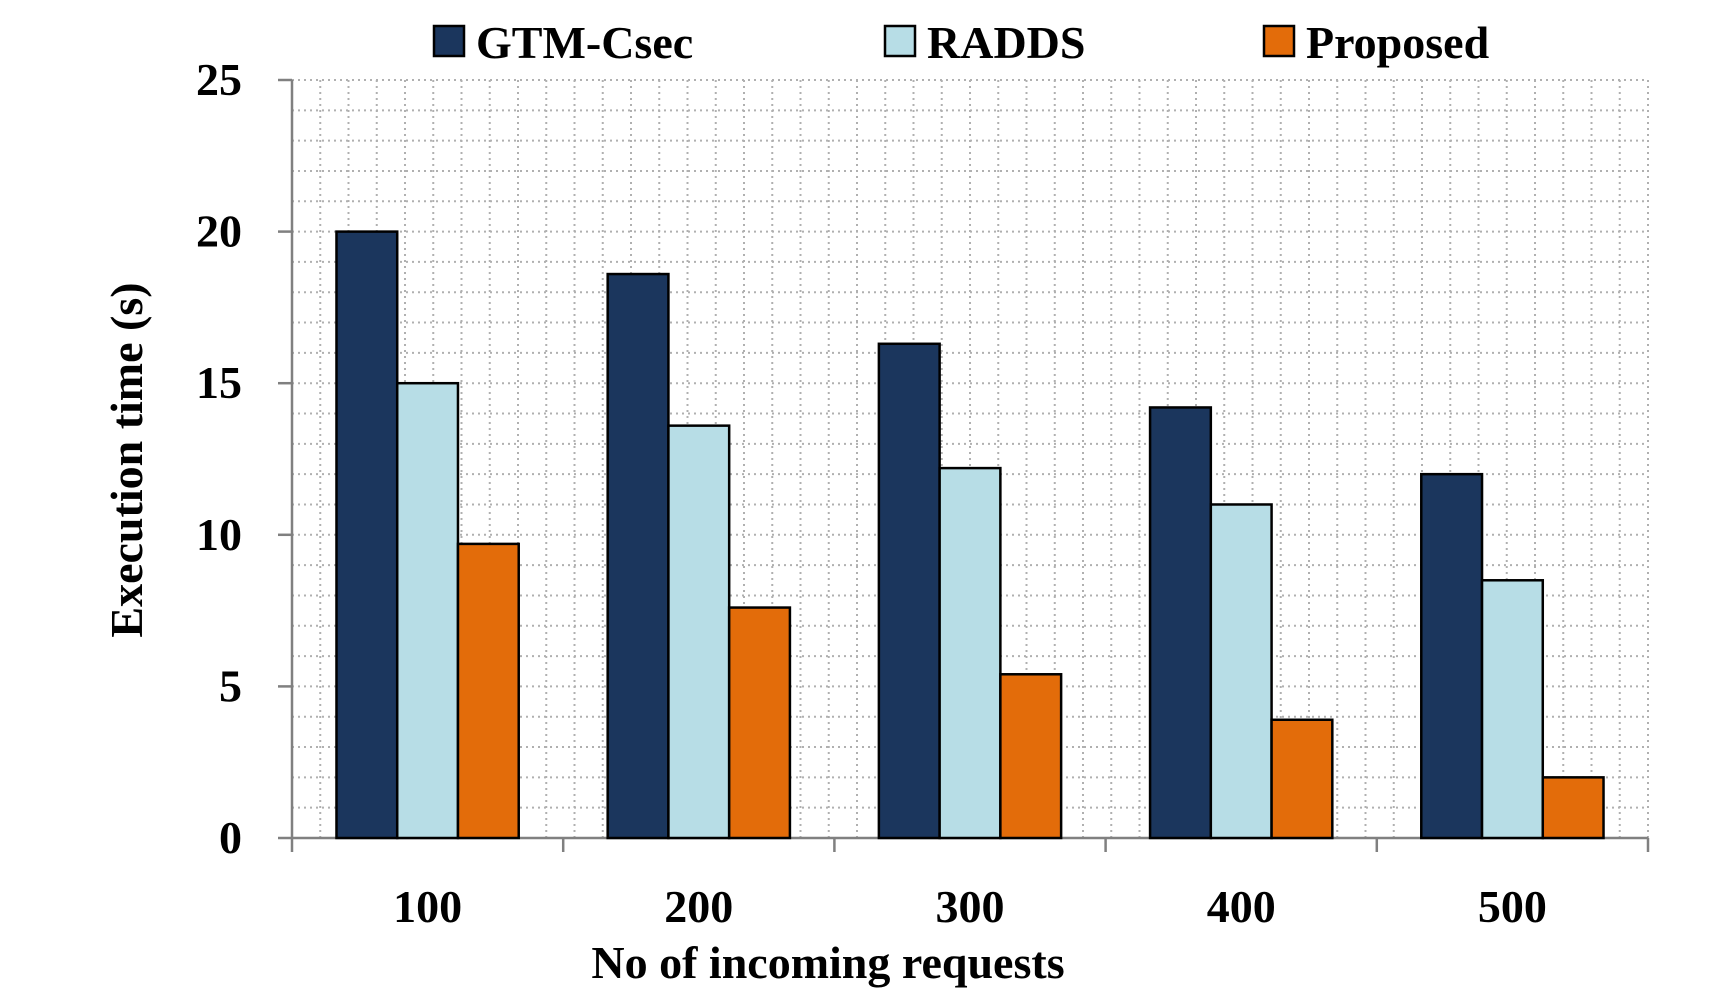  Describe the element at coordinates (427, 906) in the screenshot. I see `x-tick-label: 100` at that location.